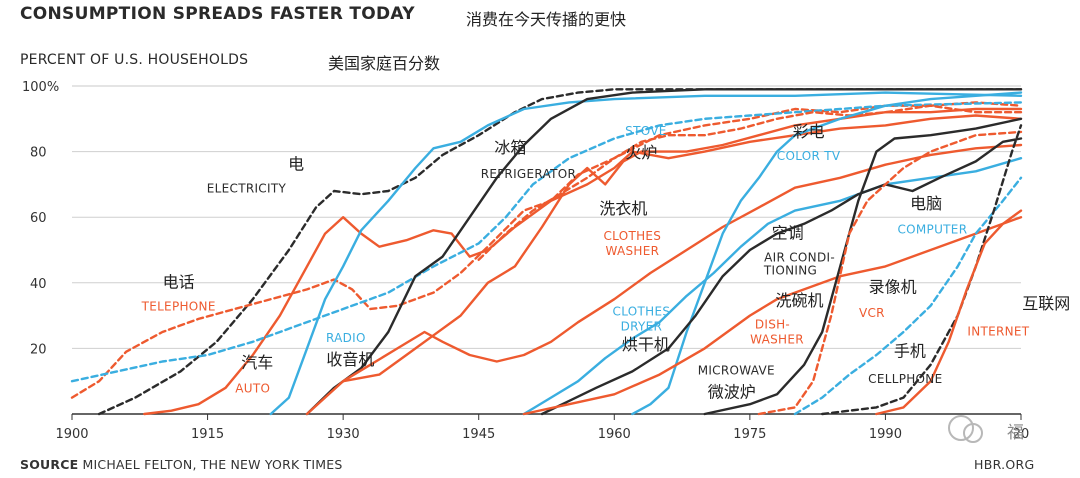  Describe the element at coordinates (350, 359) in the screenshot. I see `series-label-chinese: 收音机` at that location.